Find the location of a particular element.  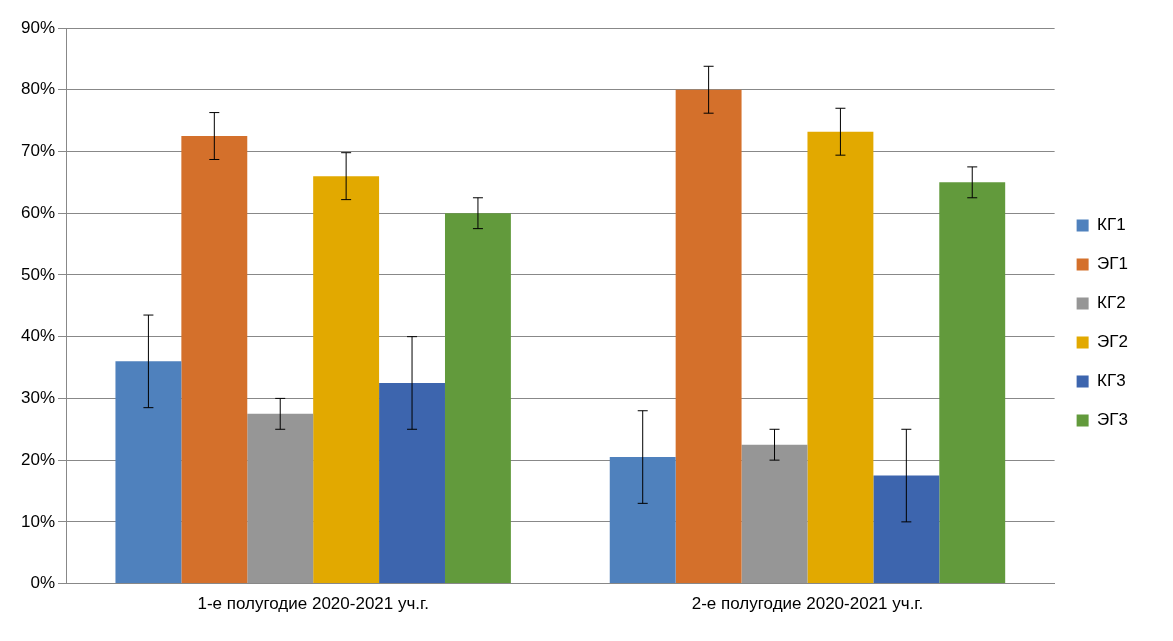

y-tick-label: 10% is located at coordinates (38, 521).